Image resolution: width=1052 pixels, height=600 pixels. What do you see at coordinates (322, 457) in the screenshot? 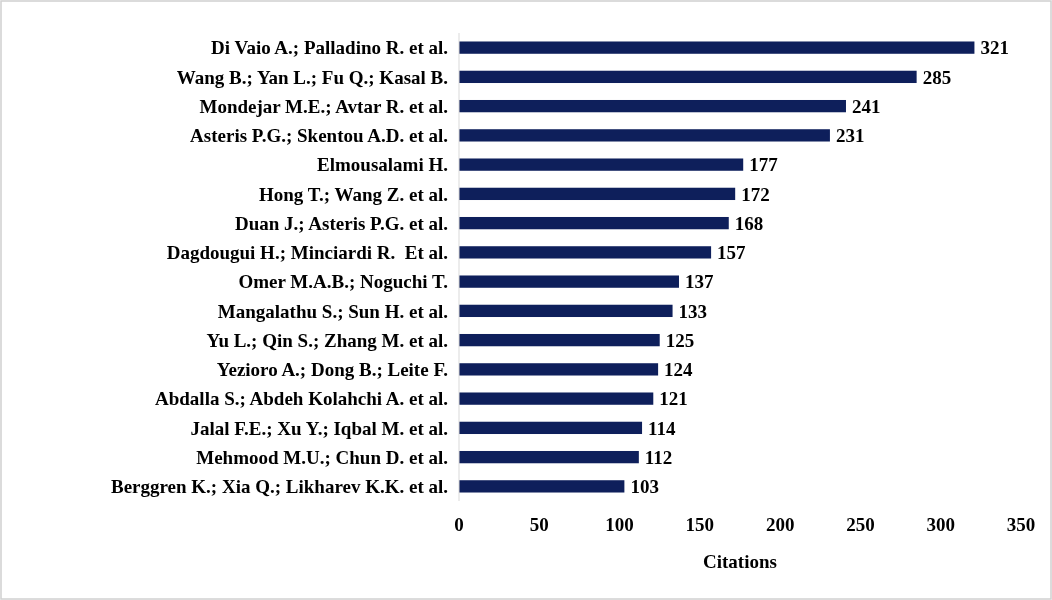
I see `y-tick-label: Mehmood M.U.; Chun D. et al.` at bounding box center [322, 457].